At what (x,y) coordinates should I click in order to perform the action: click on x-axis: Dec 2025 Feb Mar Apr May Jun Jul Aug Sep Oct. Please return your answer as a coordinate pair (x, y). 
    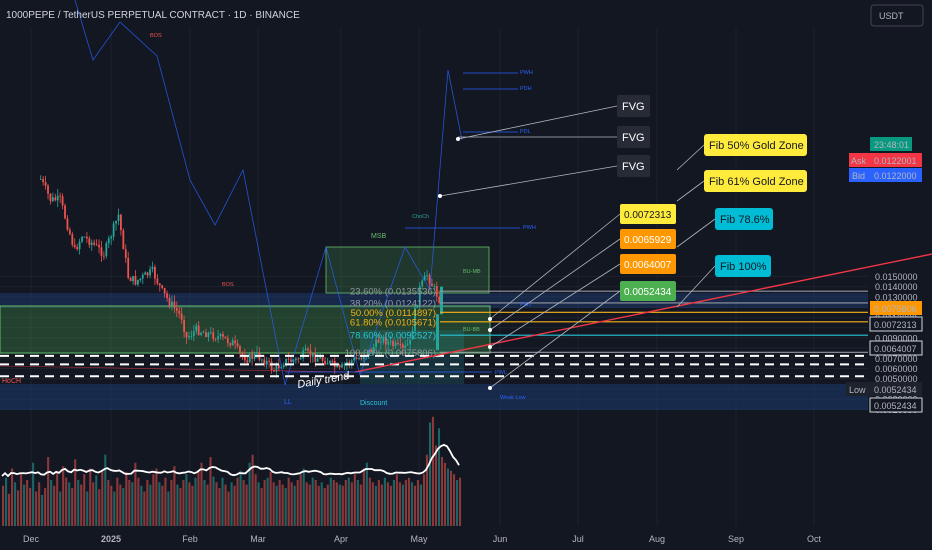
    Looking at the image, I should click on (422, 539).